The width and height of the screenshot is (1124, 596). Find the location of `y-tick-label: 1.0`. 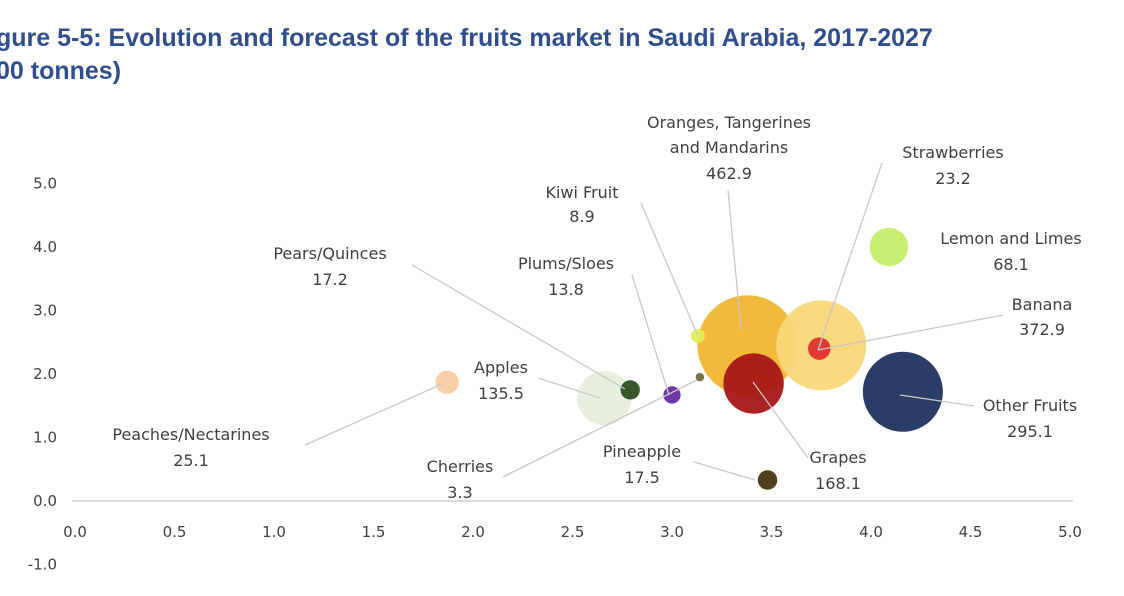

y-tick-label: 1.0 is located at coordinates (45, 438).